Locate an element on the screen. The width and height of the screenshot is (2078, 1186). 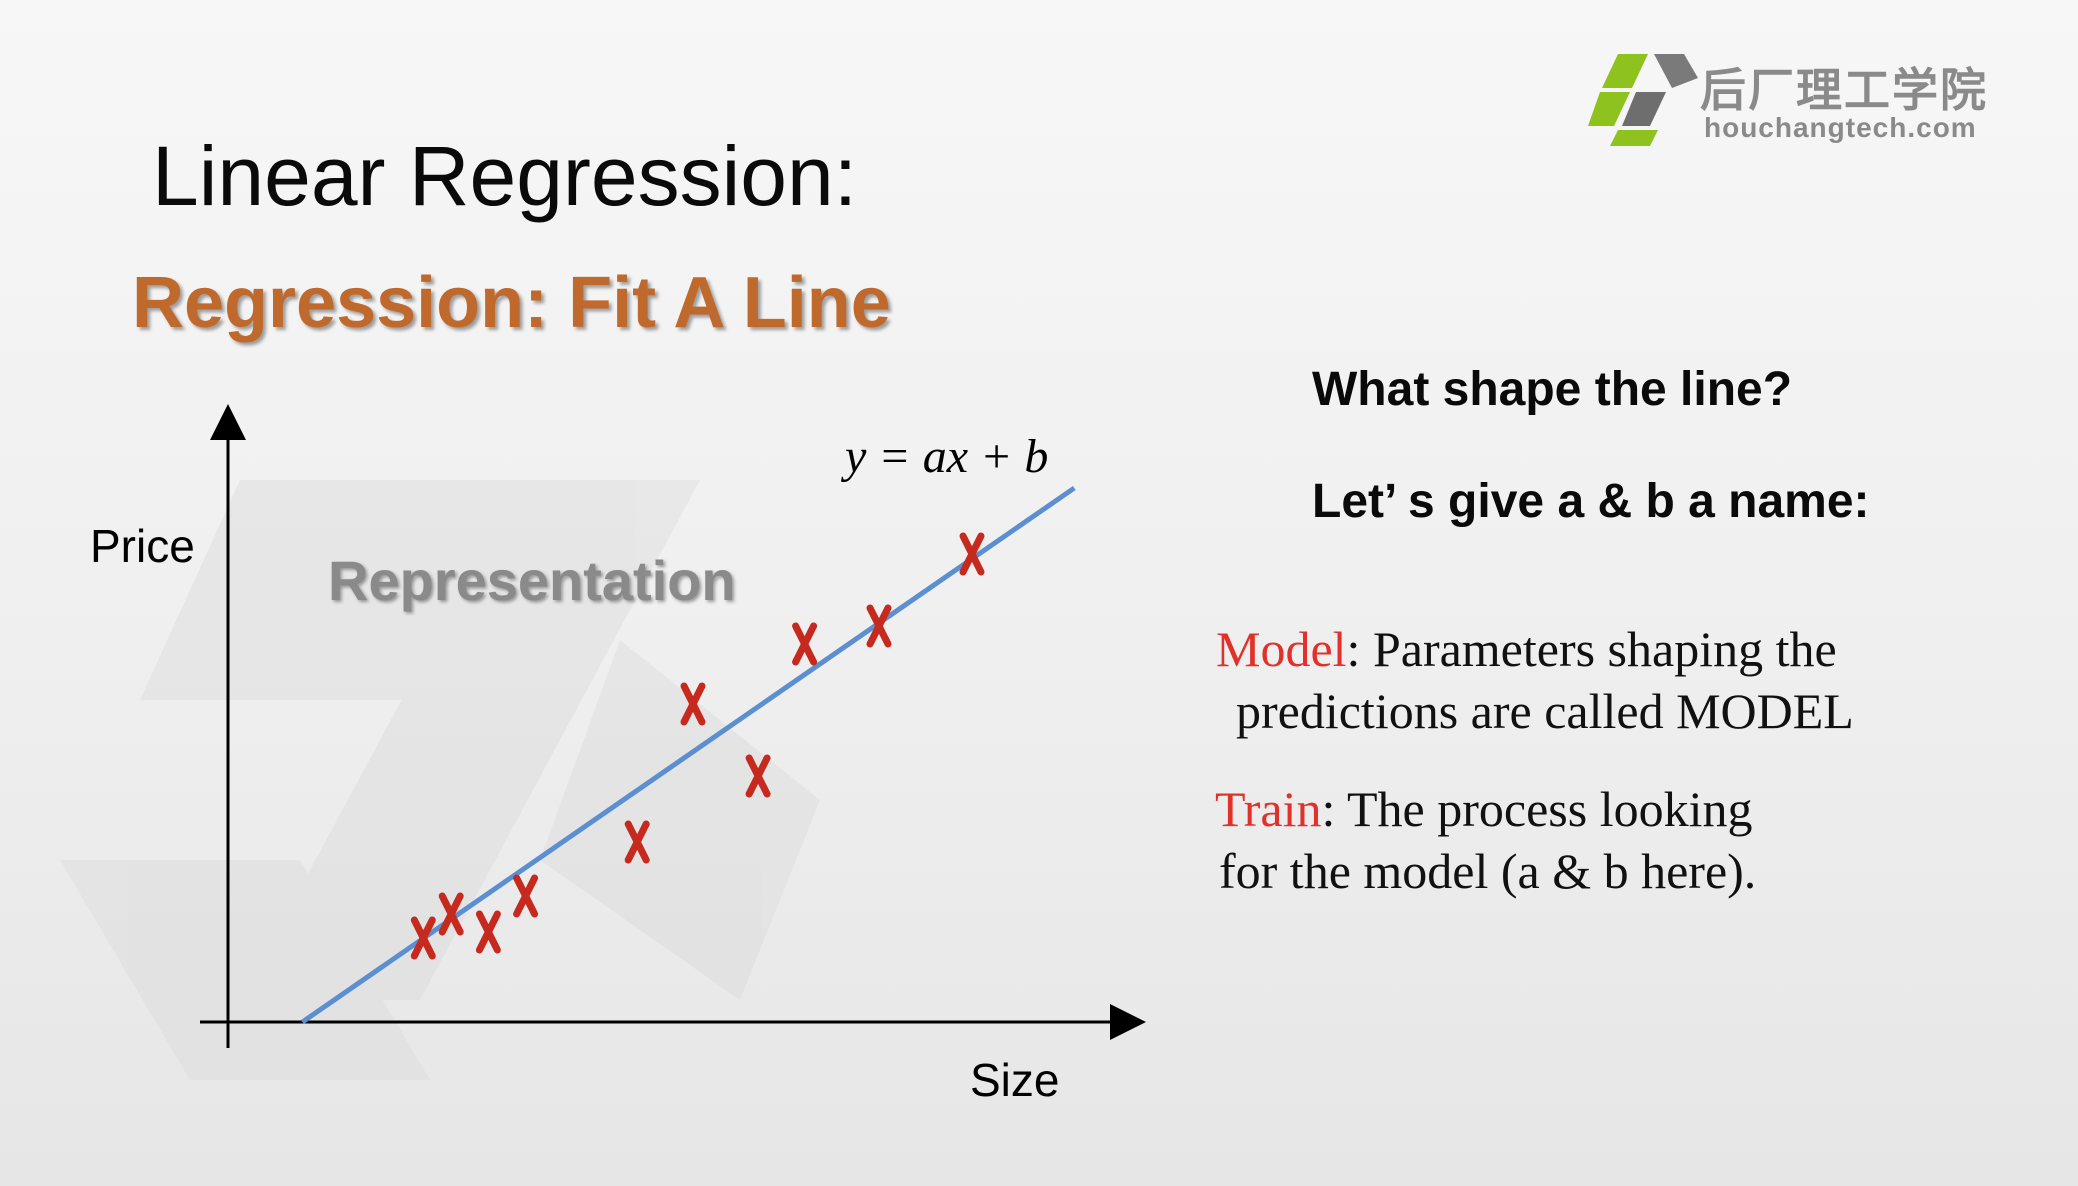
train-term: Train is located at coordinates (1268, 809).